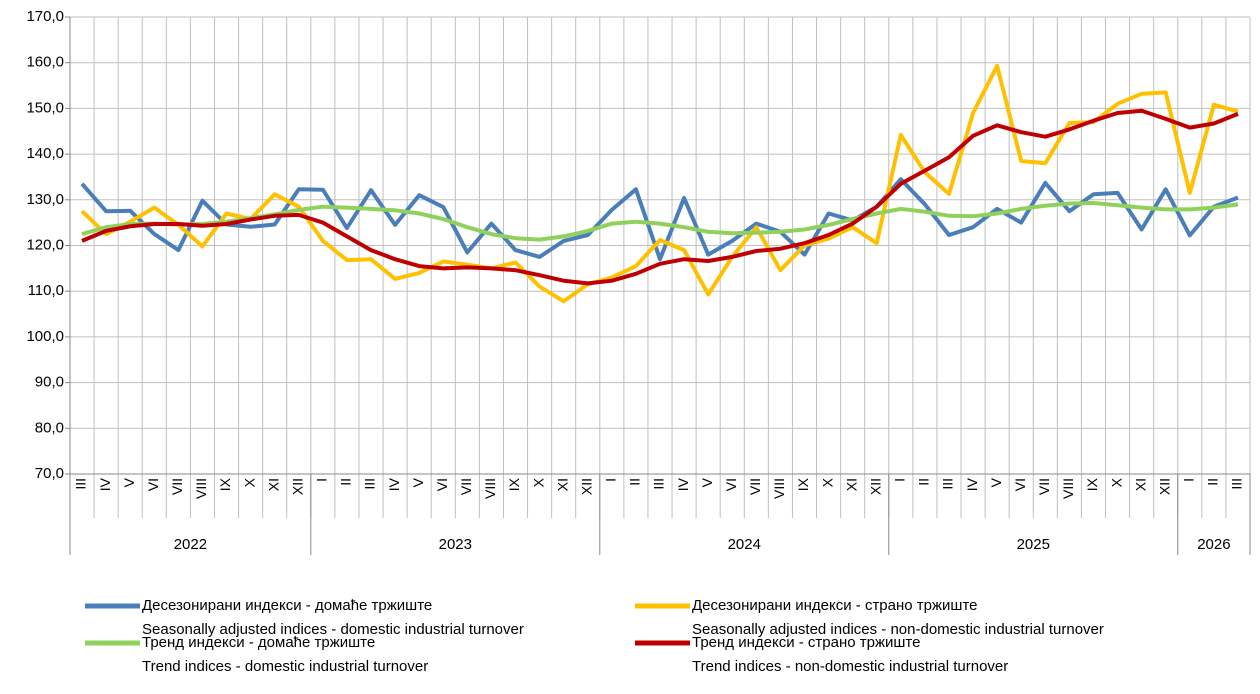 This screenshot has height=694, width=1260. I want to click on y-tick-label: 140,0, so click(45, 153).